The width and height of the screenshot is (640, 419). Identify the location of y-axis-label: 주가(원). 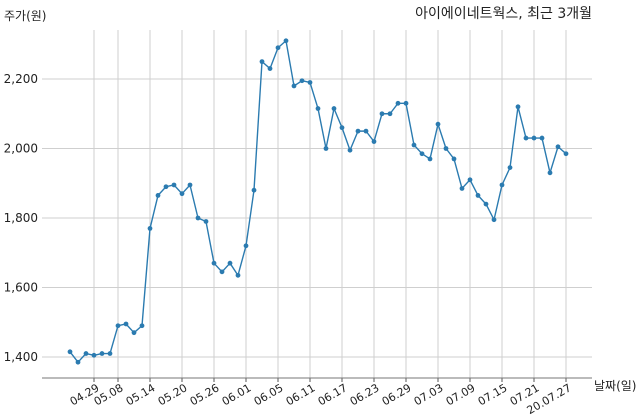
(25, 16).